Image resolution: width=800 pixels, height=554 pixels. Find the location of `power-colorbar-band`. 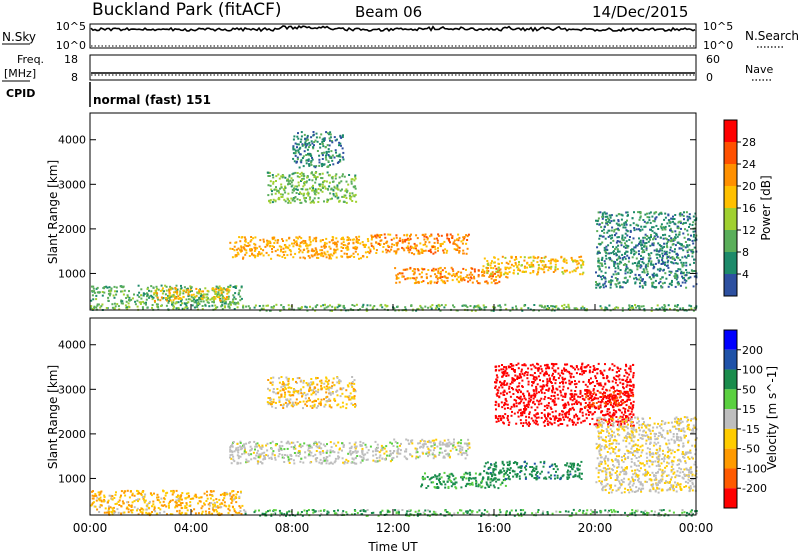

power-colorbar-band is located at coordinates (730, 153).